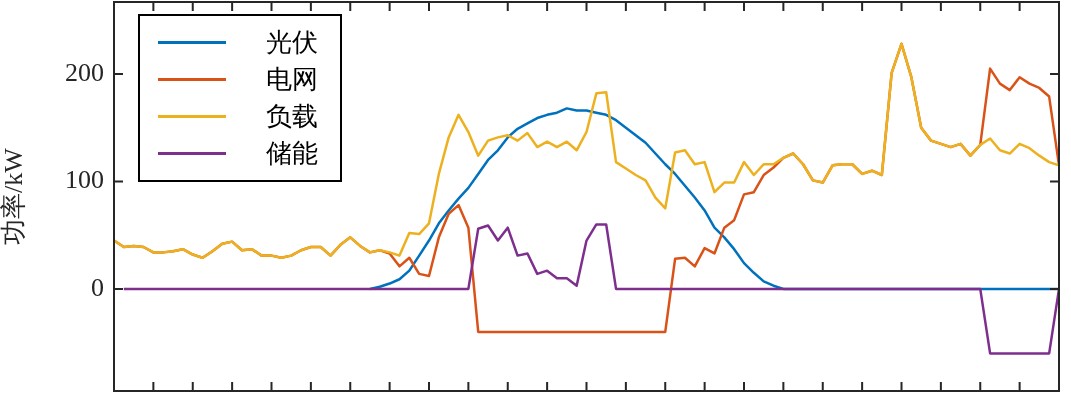 The image size is (1071, 401). What do you see at coordinates (292, 154) in the screenshot?
I see `legend-label: 储能` at bounding box center [292, 154].